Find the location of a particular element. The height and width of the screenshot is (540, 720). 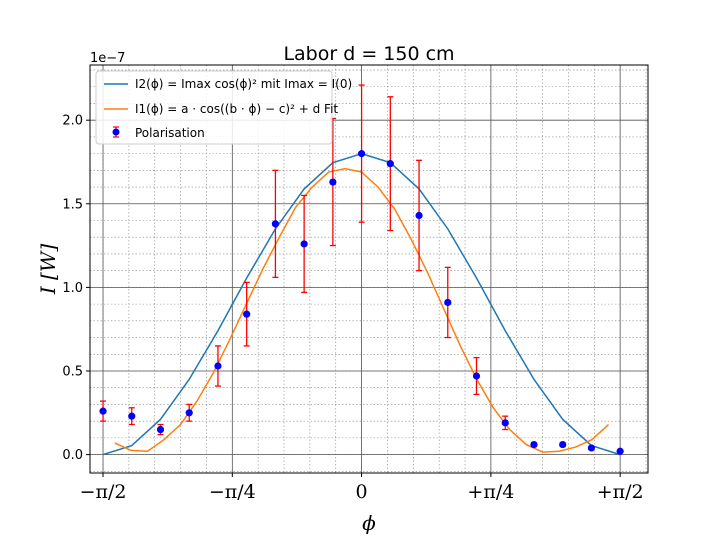

chart-title: Labor d = 150 cm is located at coordinates (368, 54).